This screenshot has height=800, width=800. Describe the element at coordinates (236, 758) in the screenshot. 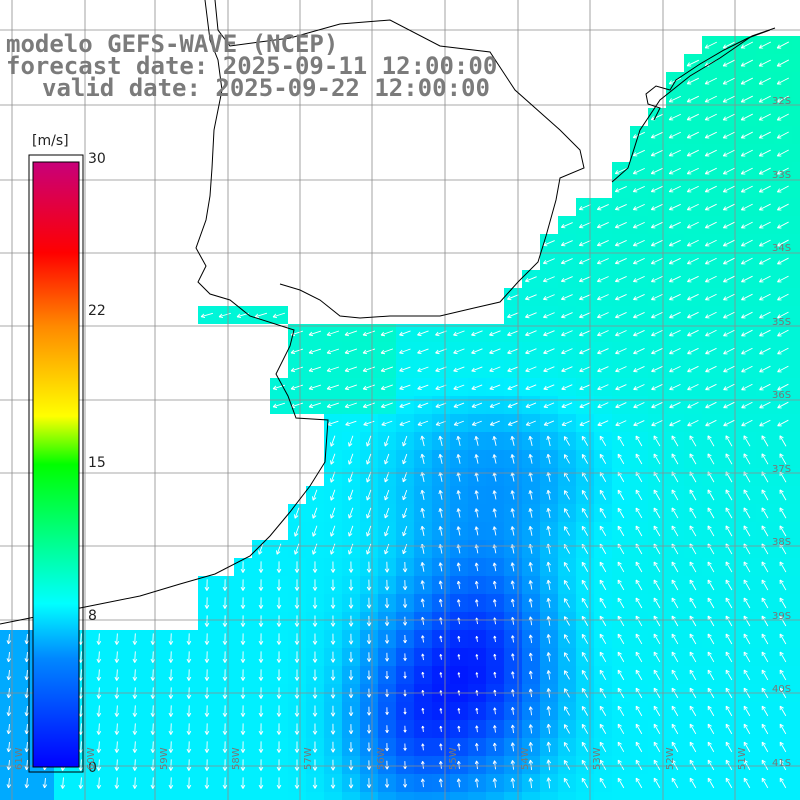

I see `longitude-label: 58W` at that location.